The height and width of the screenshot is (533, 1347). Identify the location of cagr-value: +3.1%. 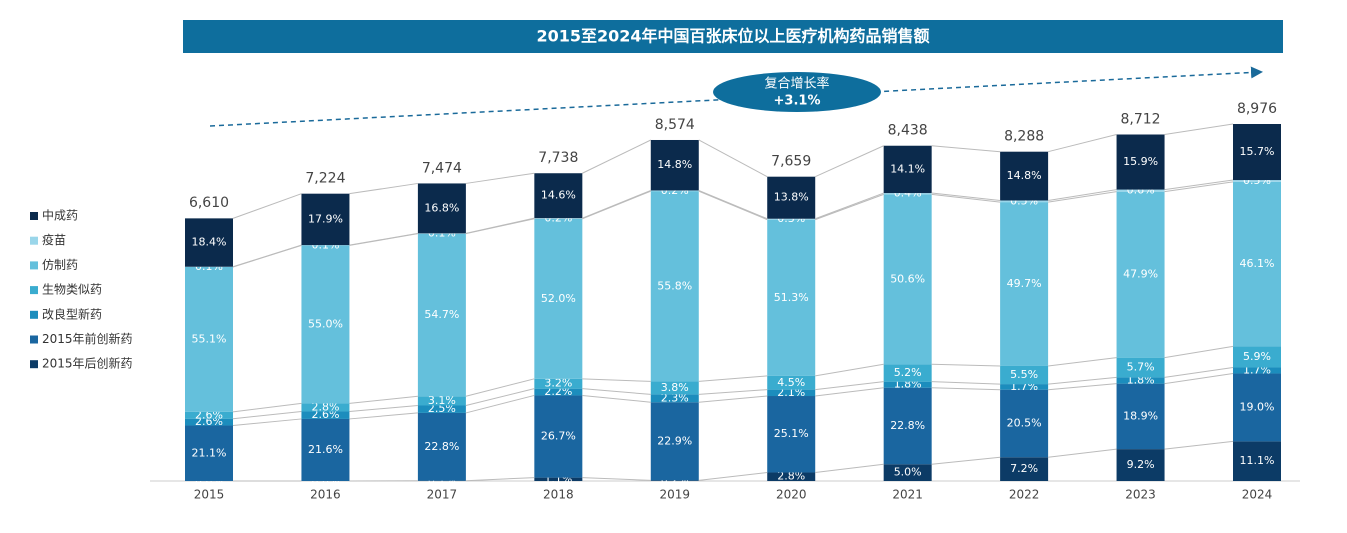
(797, 101).